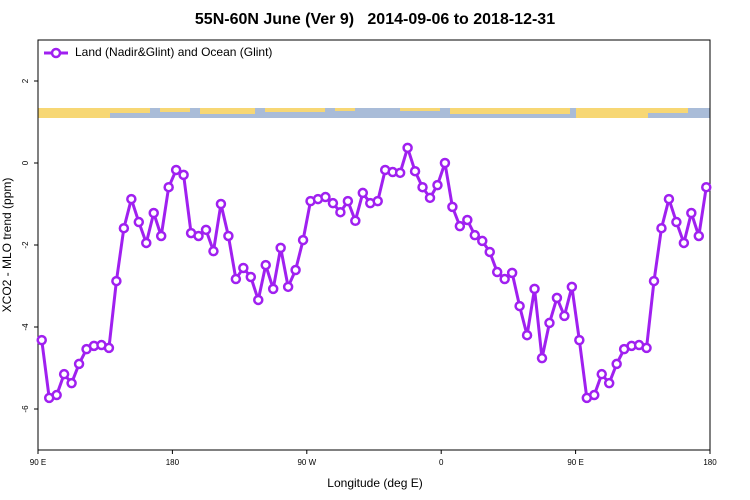  I want to click on legend-marker, so click(56, 53).